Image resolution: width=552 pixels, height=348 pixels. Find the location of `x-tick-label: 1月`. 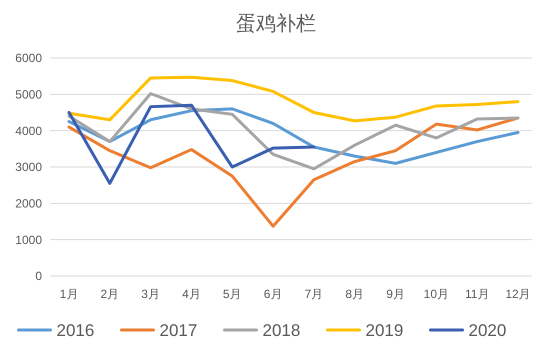

x-tick-label: 1月 is located at coordinates (69, 294).